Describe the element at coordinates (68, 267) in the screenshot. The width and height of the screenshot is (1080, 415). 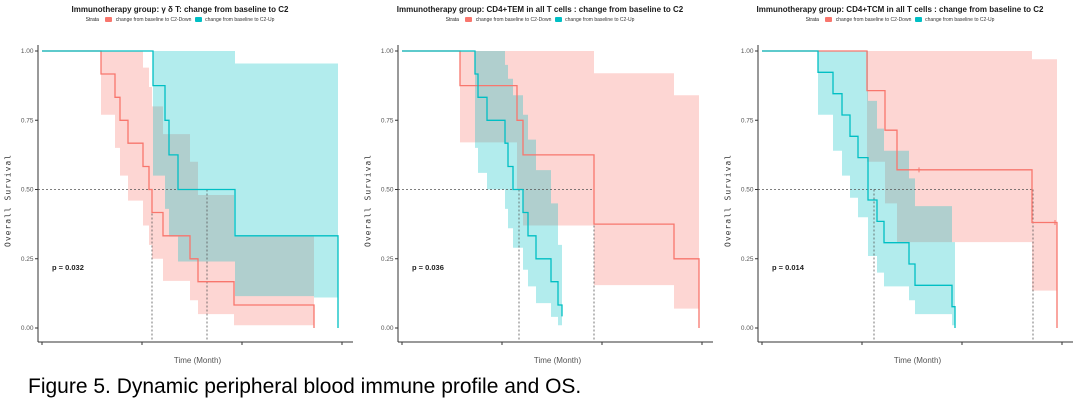
I see `p-value: p = 0.032` at that location.